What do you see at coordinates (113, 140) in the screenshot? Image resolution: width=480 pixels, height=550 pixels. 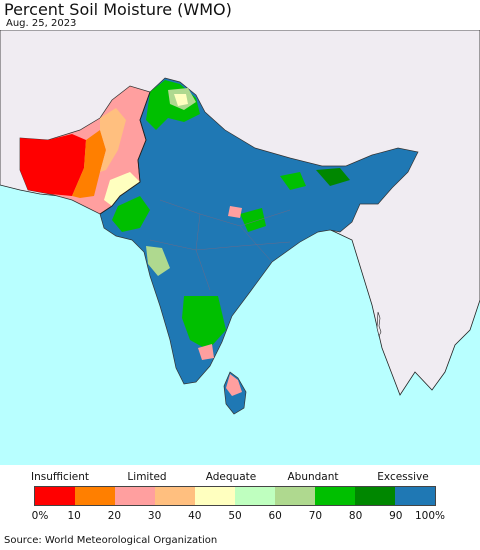 I see `light-orange-zone` at bounding box center [113, 140].